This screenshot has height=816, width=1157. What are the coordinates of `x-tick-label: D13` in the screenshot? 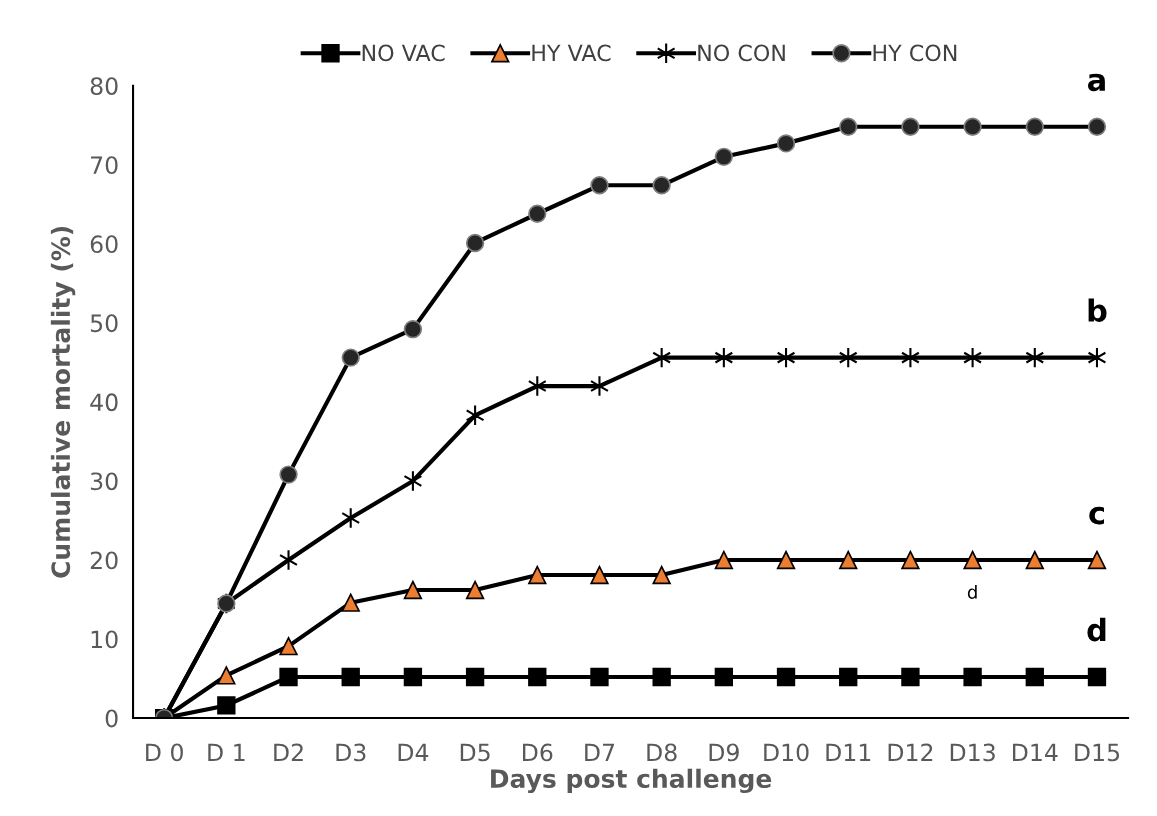 It's located at (972, 752).